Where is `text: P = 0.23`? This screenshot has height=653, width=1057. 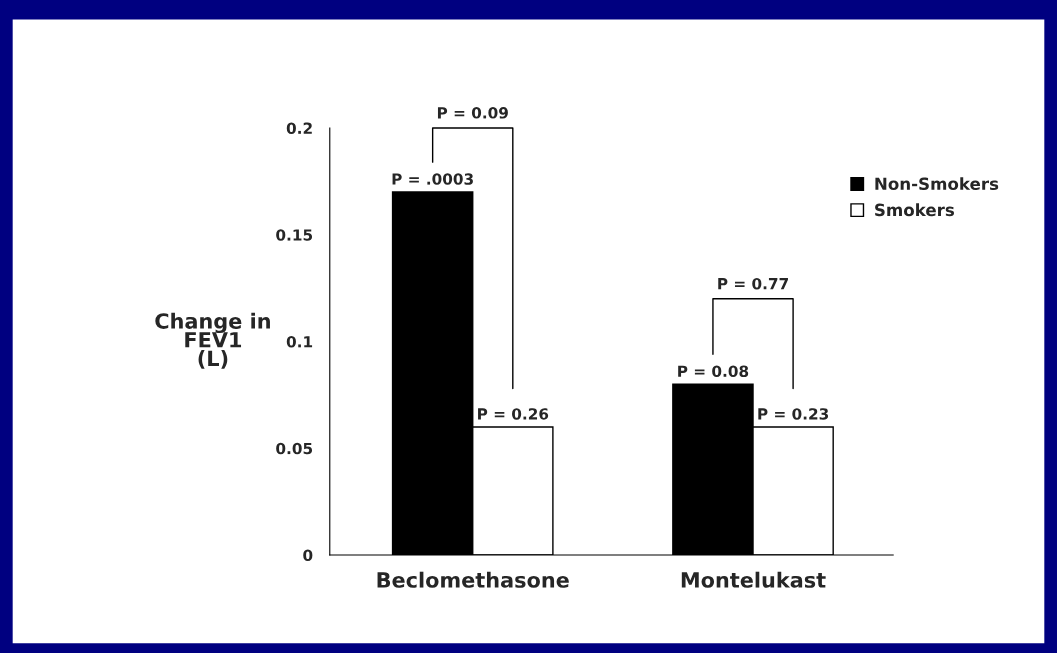 text: P = 0.23 is located at coordinates (793, 414).